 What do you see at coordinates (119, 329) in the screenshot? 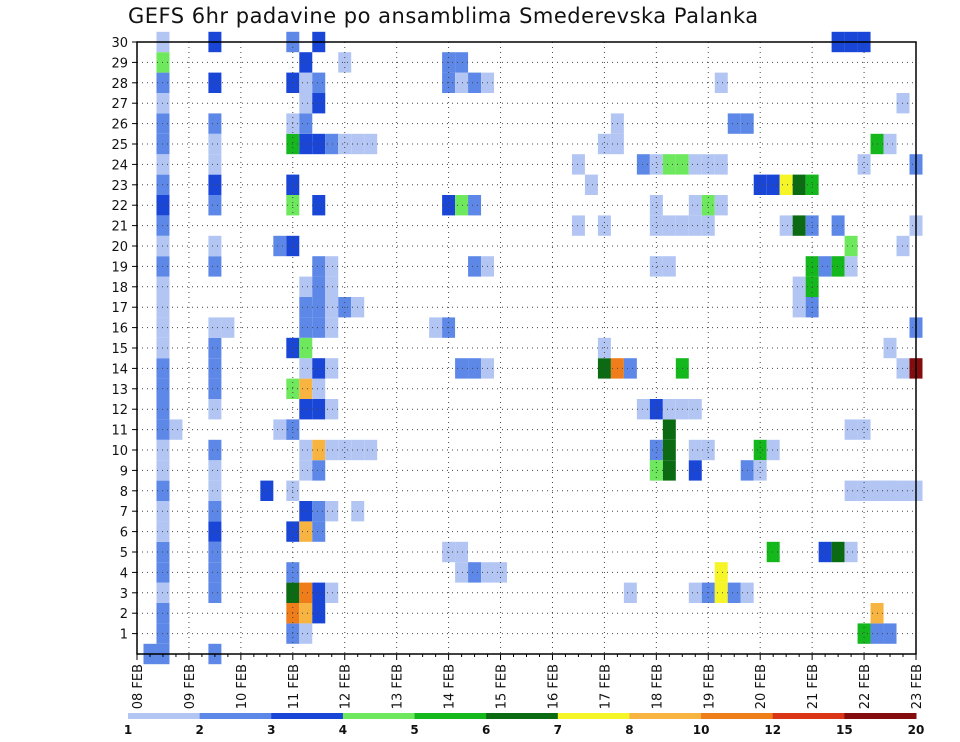
I see `y-tick-label: 16` at bounding box center [119, 329].